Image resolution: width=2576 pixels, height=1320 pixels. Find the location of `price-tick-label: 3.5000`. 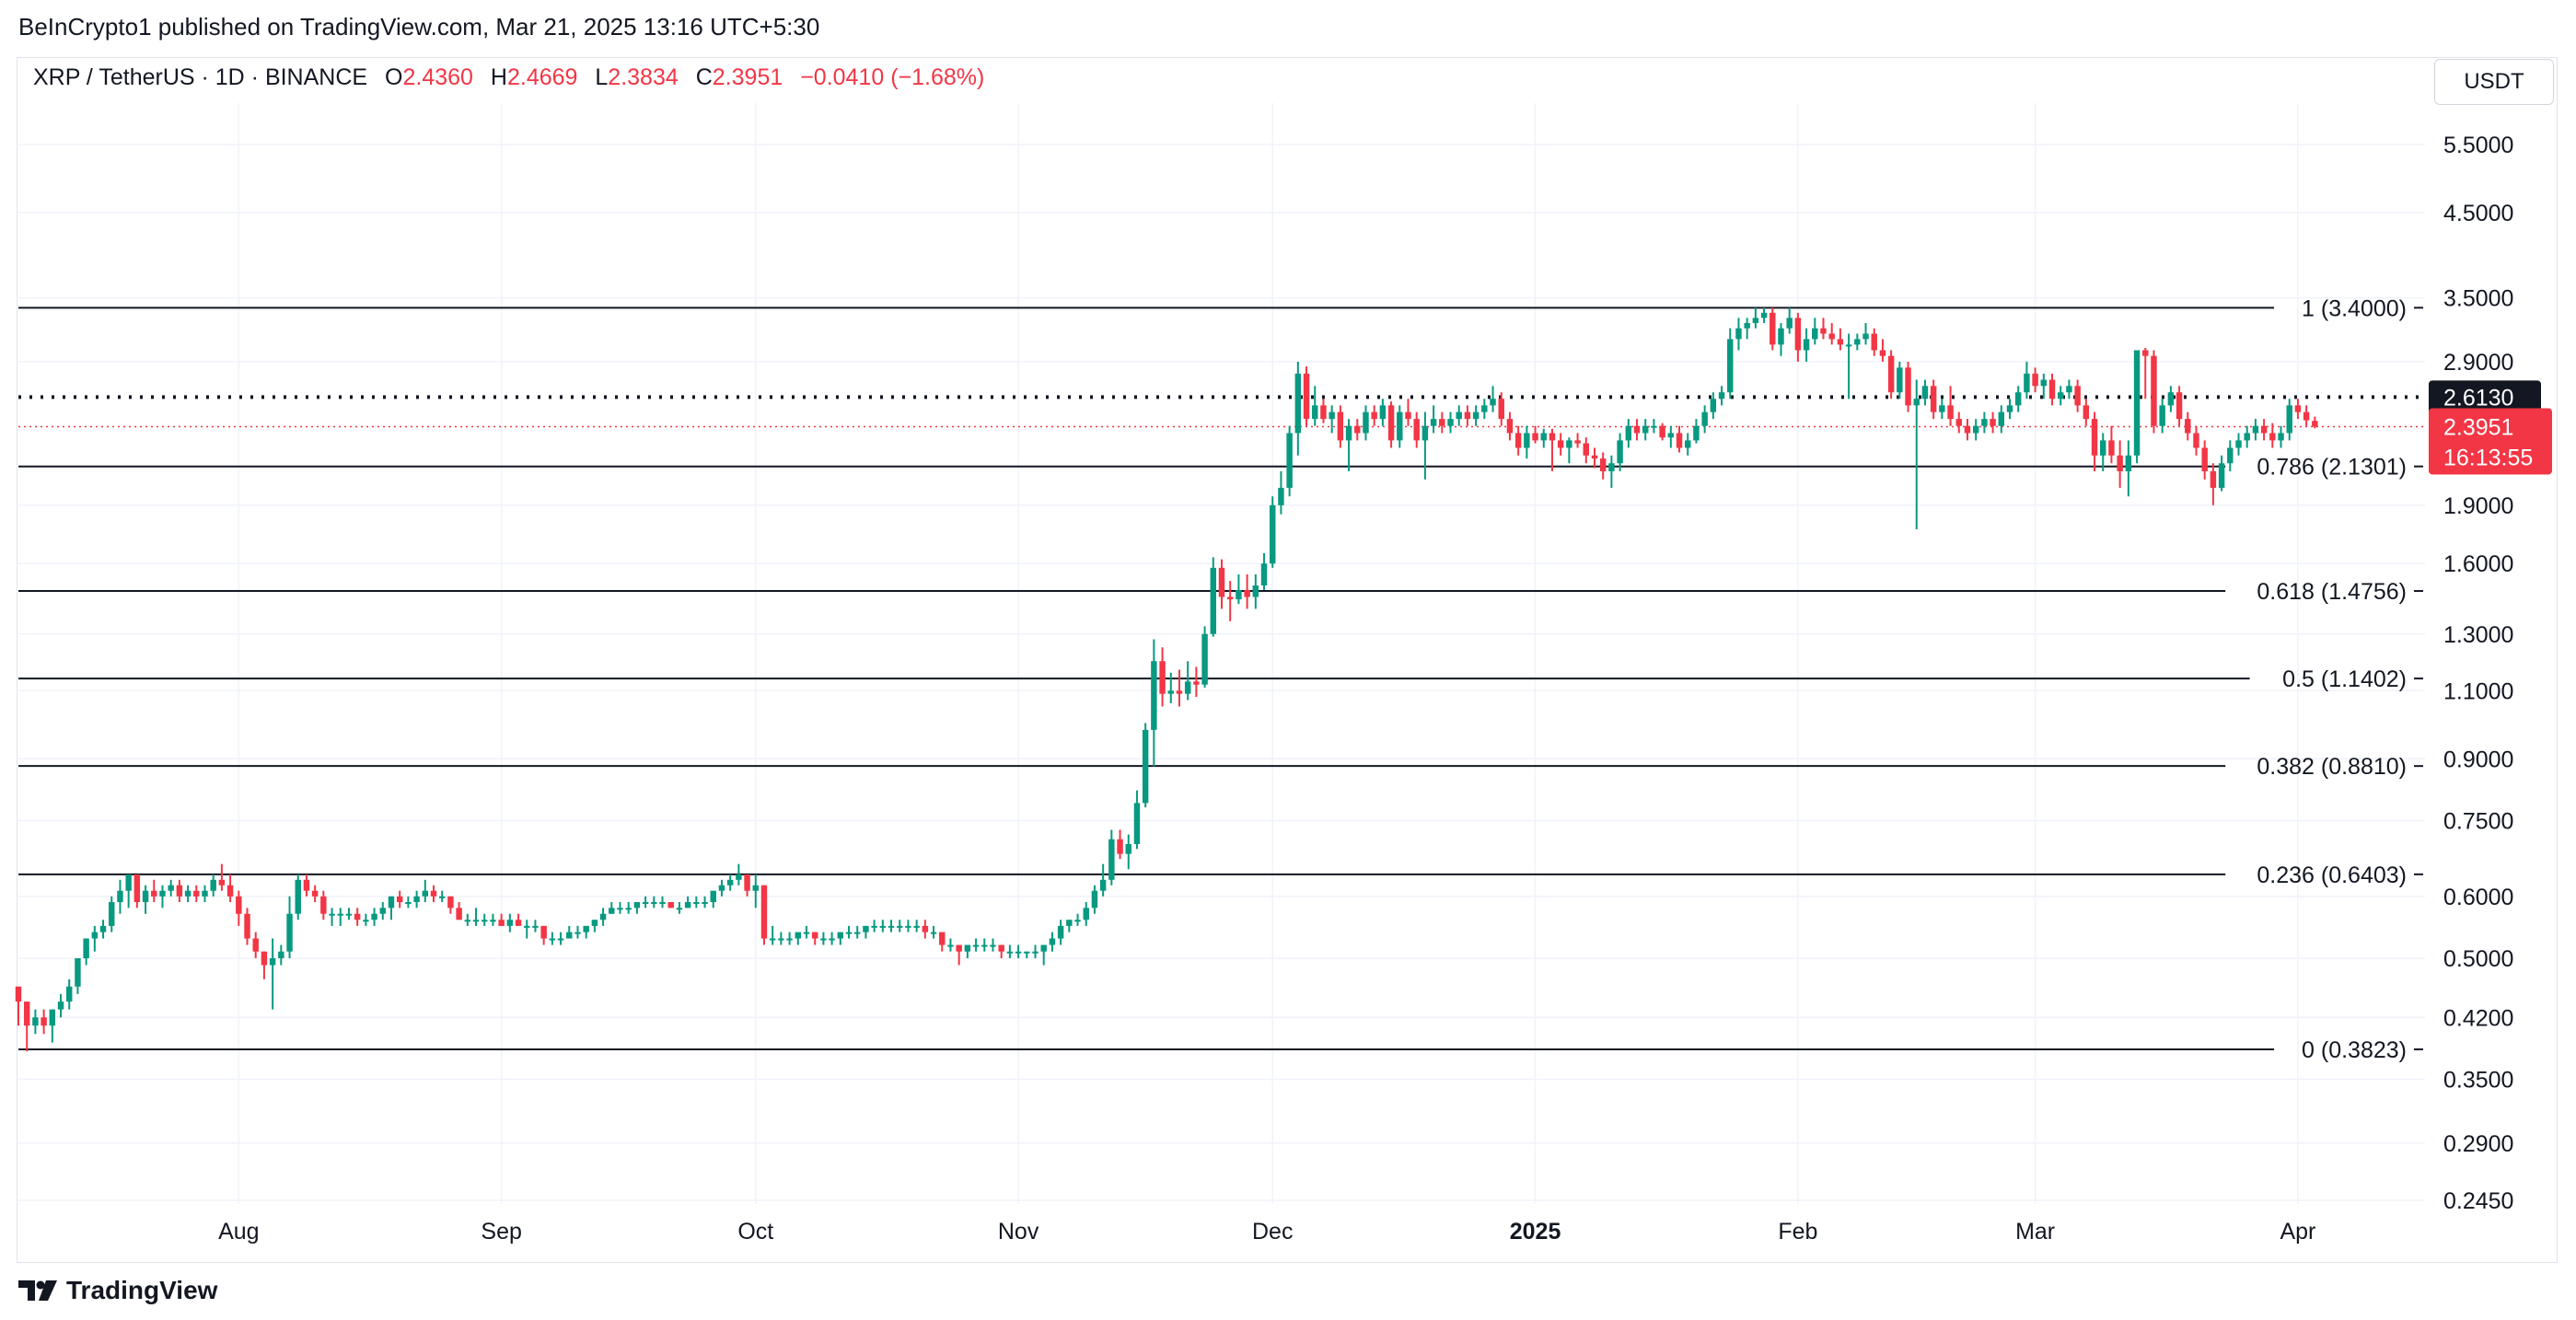

price-tick-label: 3.5000 is located at coordinates (2478, 299).